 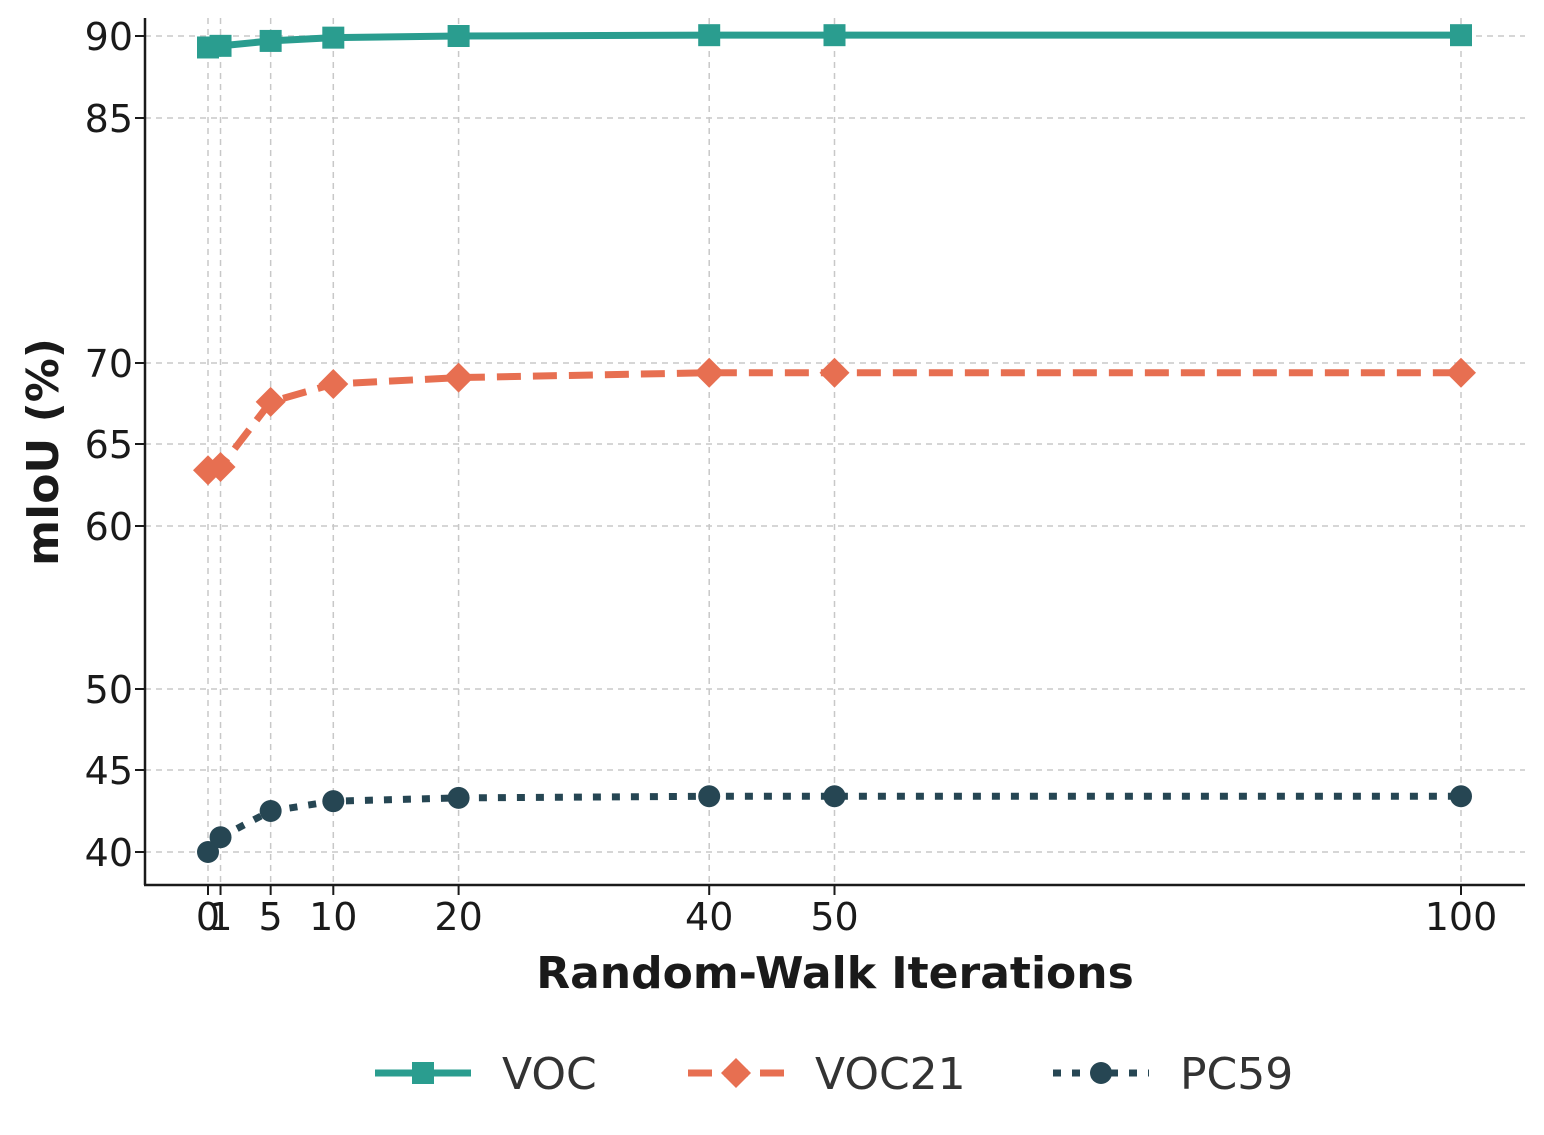 What do you see at coordinates (109, 853) in the screenshot?
I see `y-tick-label: 40` at bounding box center [109, 853].